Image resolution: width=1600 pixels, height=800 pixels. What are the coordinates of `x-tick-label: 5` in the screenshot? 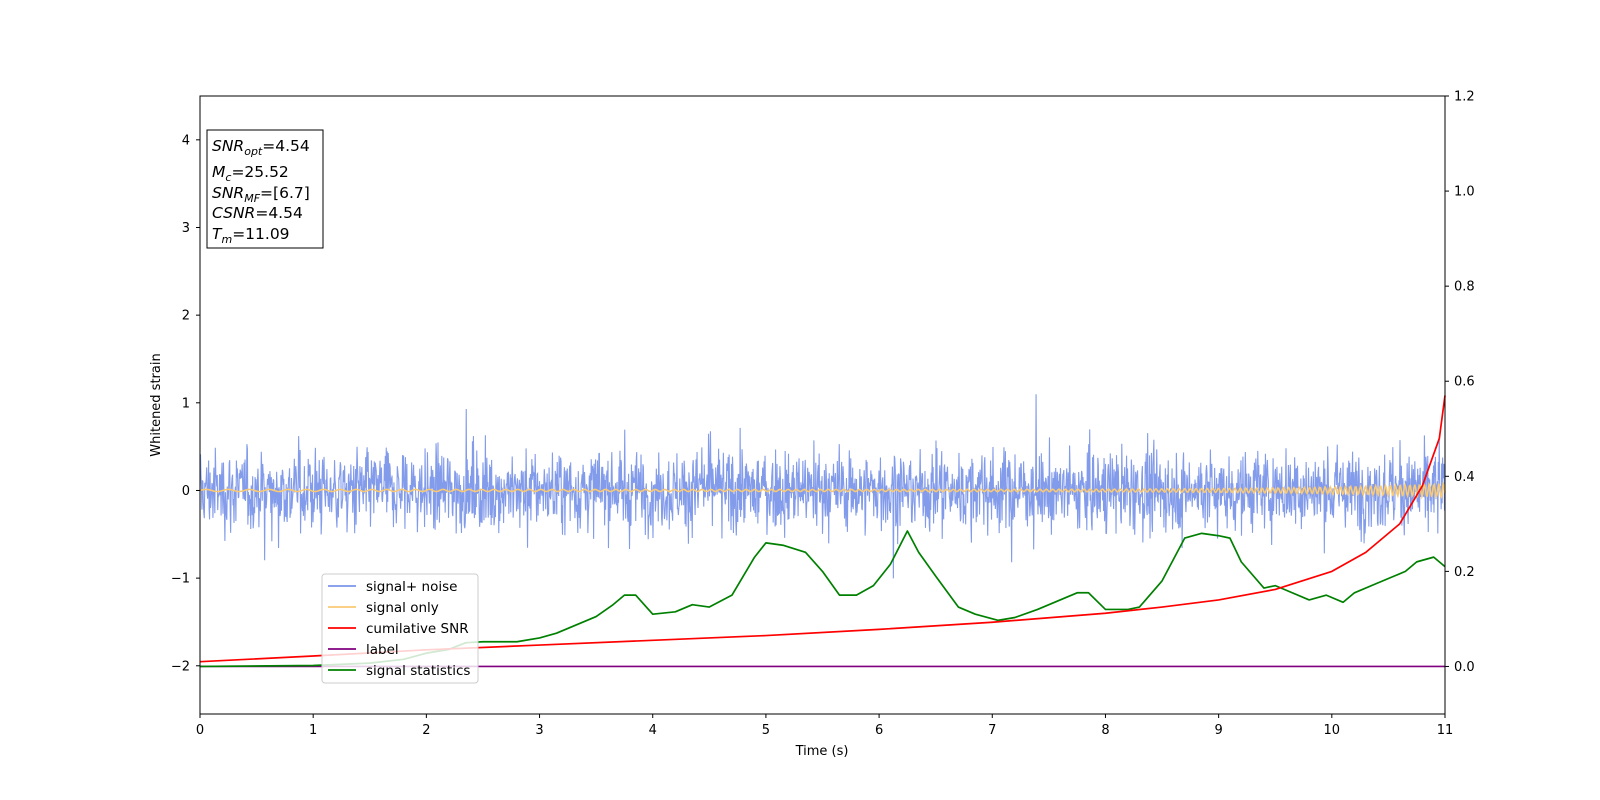 It's located at (766, 730).